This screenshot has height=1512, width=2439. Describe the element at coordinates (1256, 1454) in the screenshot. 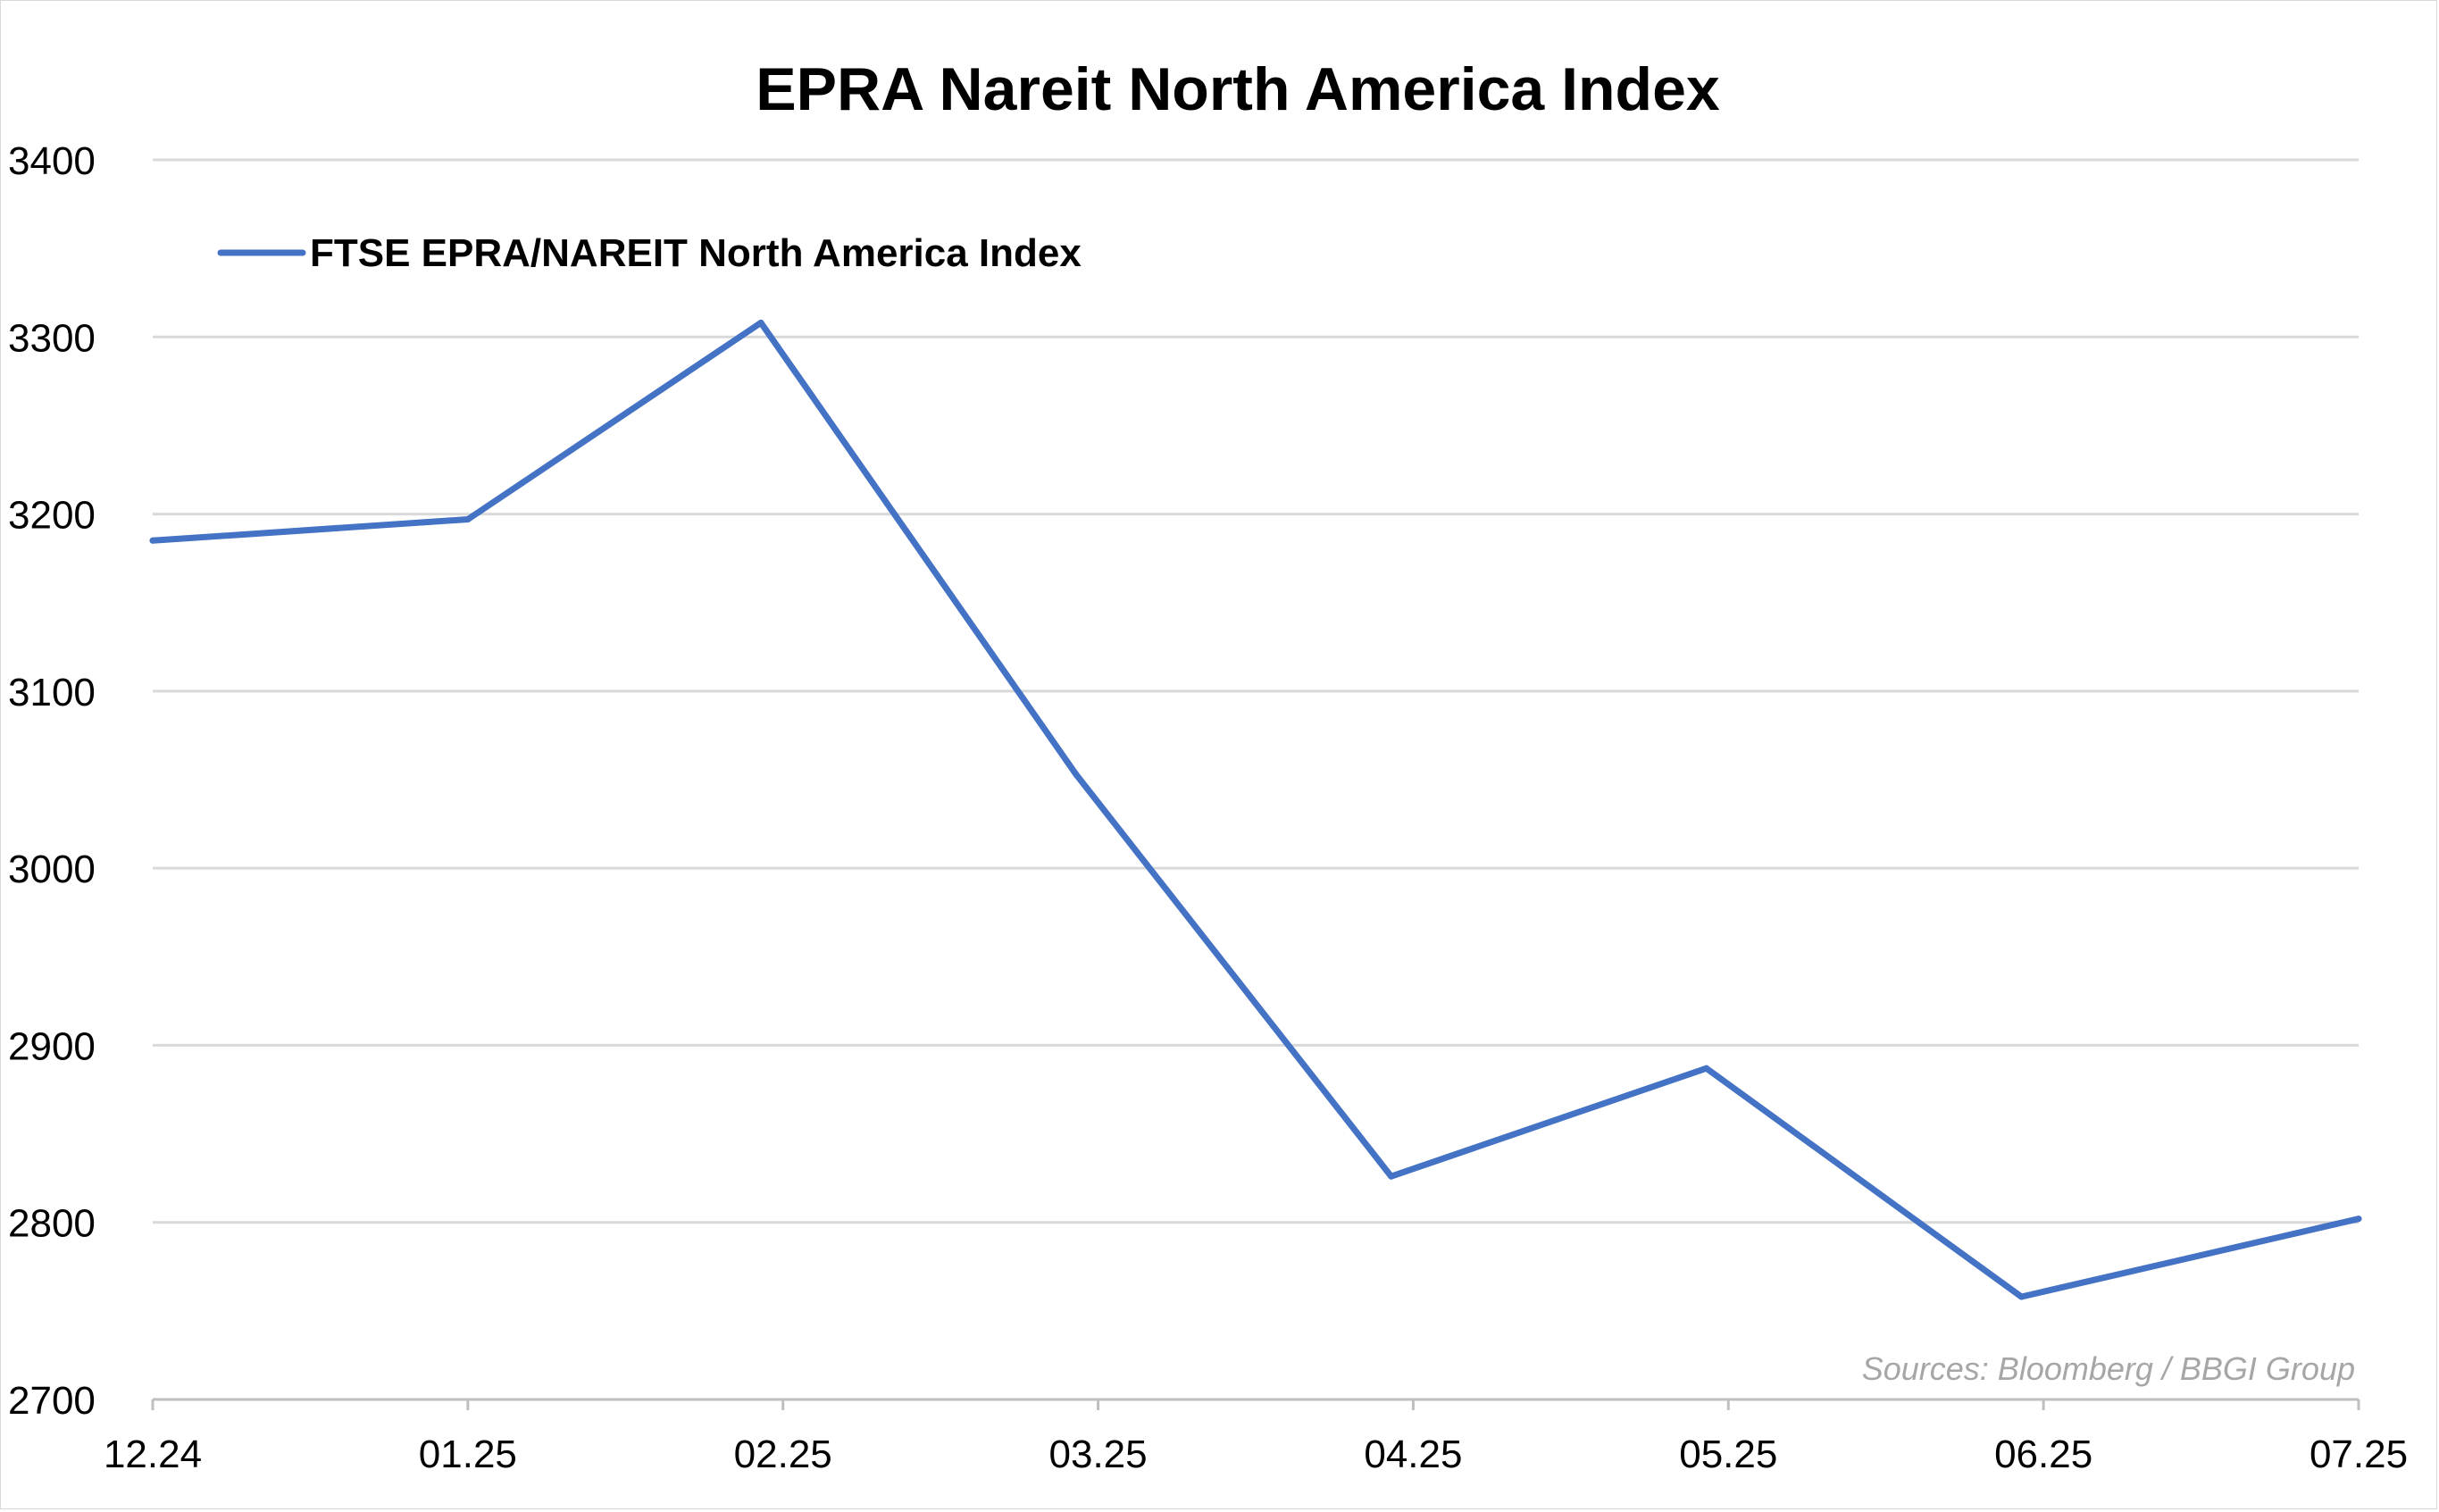

I see `x-axis-labels: 12.24 01.25 02.25 03.25 04.25 05.25 06.25 07.25` at that location.